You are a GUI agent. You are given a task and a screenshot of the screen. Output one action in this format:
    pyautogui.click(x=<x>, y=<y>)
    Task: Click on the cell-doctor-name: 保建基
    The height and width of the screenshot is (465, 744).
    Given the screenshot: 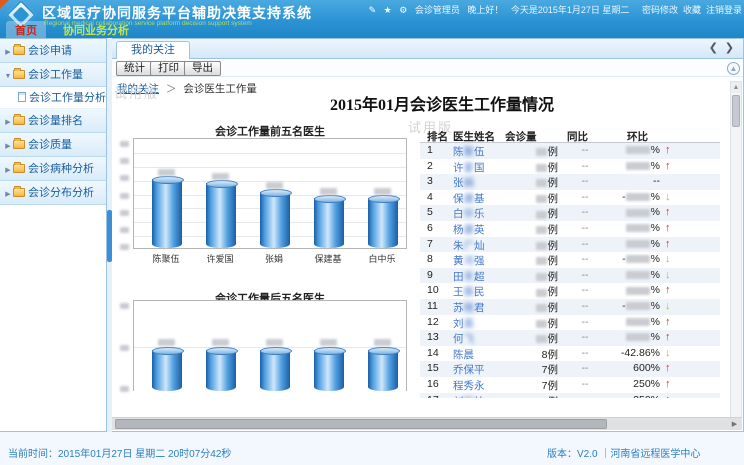 What is the action you would take?
    pyautogui.click(x=469, y=198)
    